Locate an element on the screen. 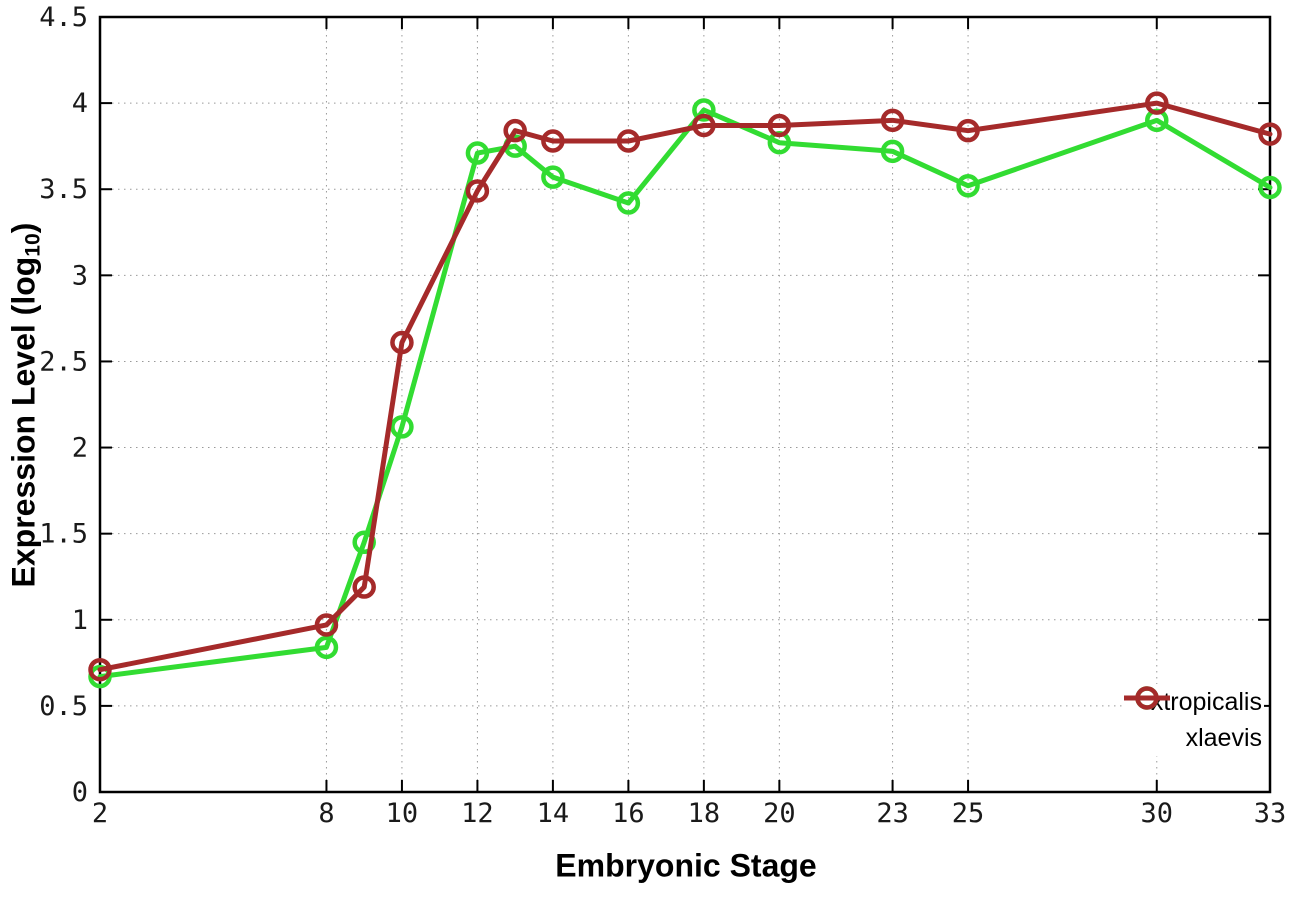 The image size is (1296, 907). legend-label-xlaevis: xlaevis is located at coordinates (1223, 737).